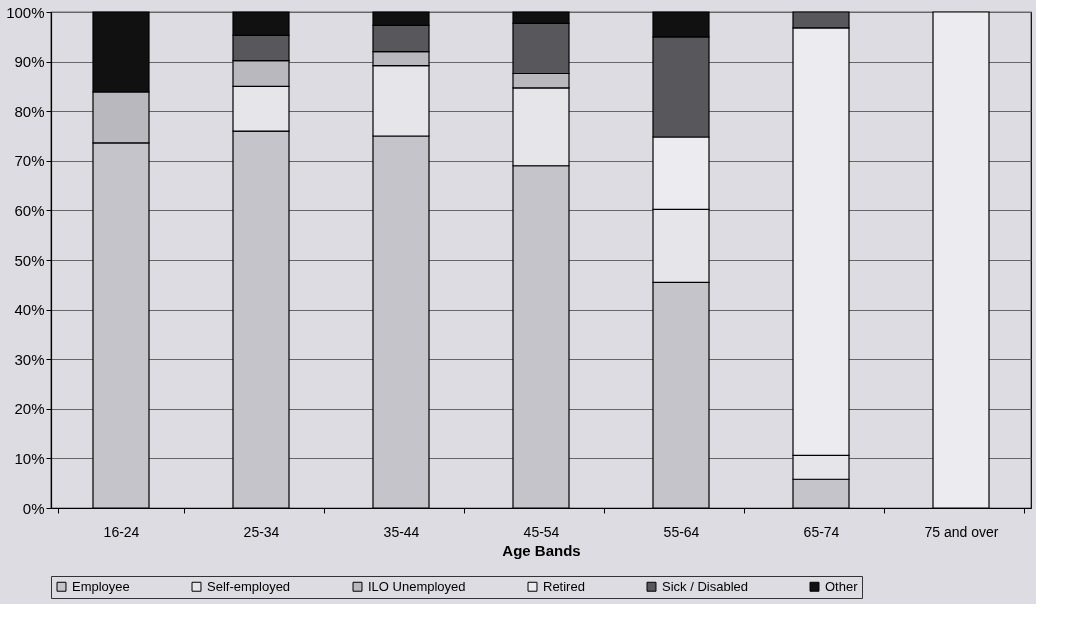  Describe the element at coordinates (25, 12) in the screenshot. I see `y-tick-label: 100%` at that location.